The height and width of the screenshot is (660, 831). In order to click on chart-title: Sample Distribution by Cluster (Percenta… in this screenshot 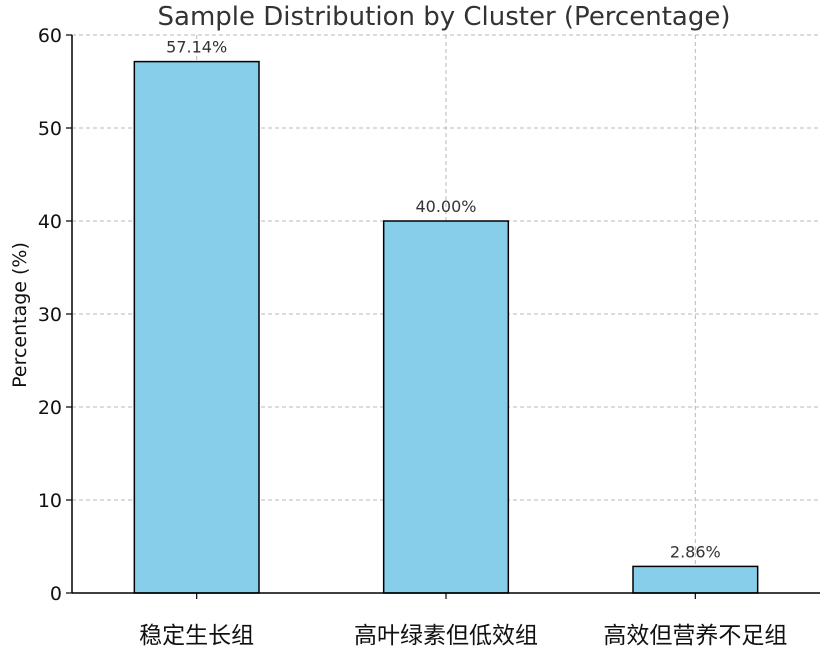, I will do `click(444, 17)`.